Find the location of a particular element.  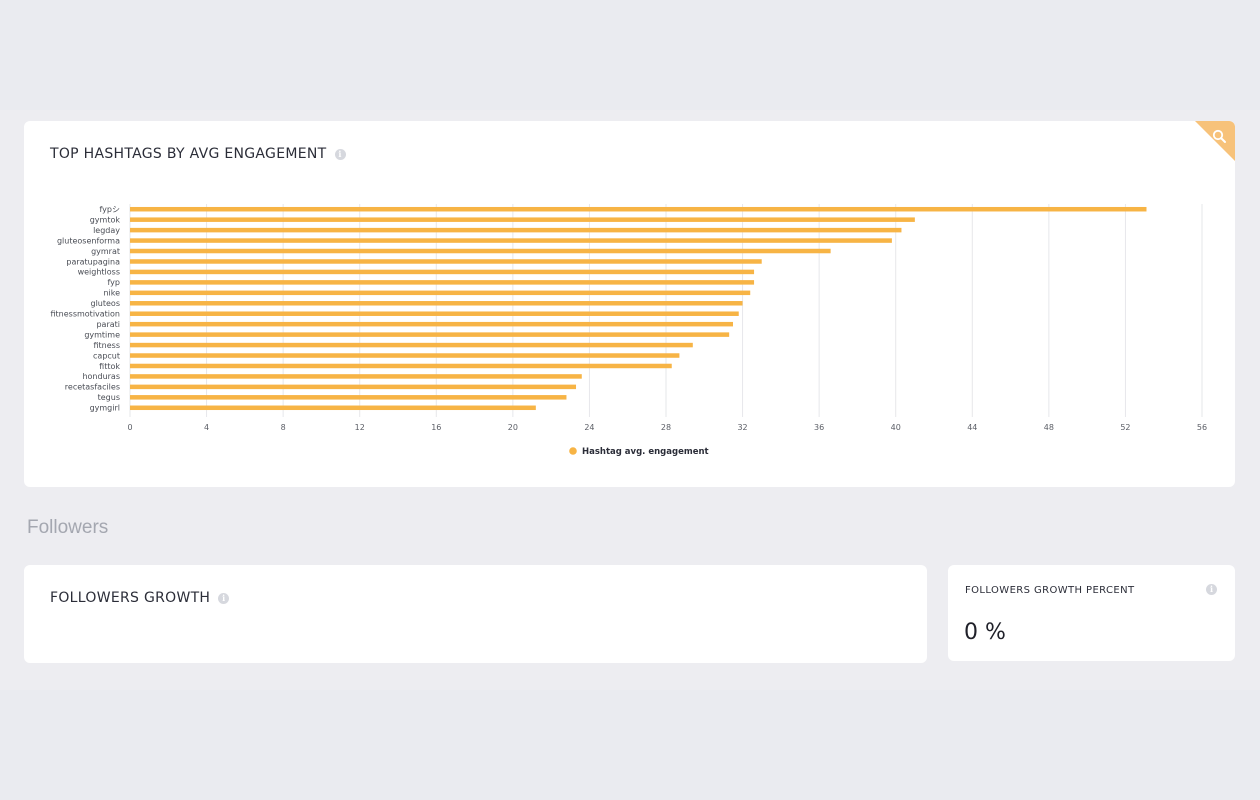

bar-tegus is located at coordinates (348, 397).